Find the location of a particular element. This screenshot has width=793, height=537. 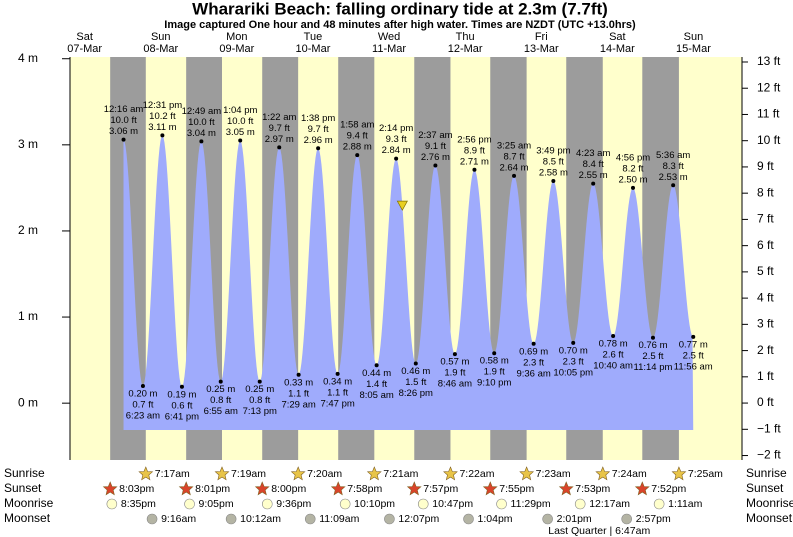

tide-label: 6:55 am is located at coordinates (221, 411).